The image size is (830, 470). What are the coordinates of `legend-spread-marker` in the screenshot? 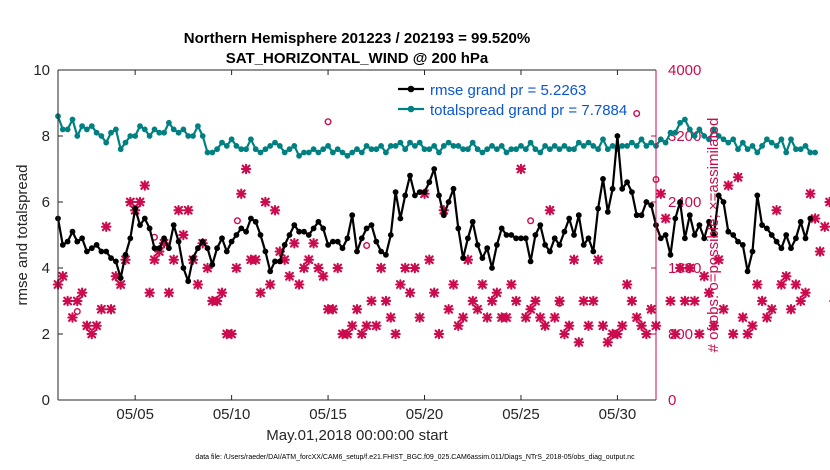 It's located at (411, 109).